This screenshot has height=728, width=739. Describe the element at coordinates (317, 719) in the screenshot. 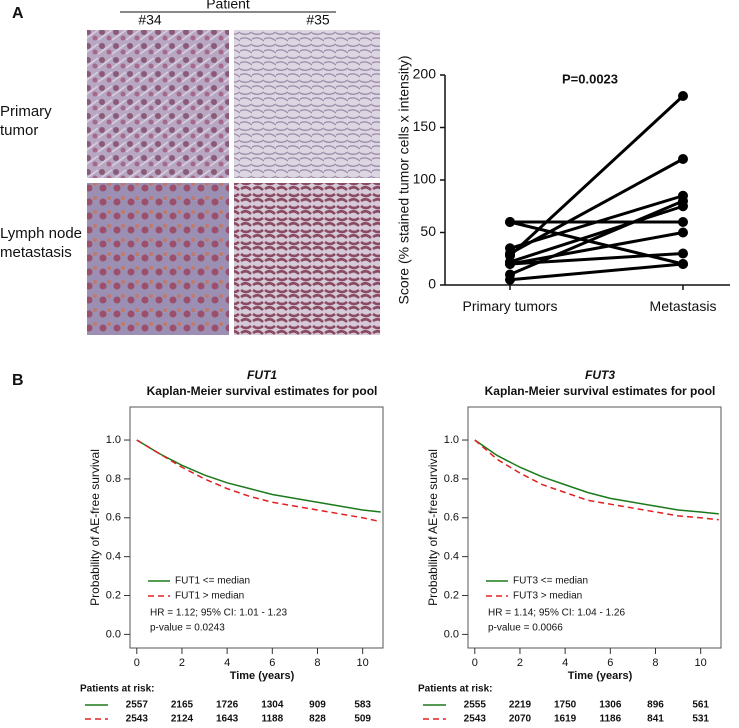

I see `risk-count: 828` at that location.